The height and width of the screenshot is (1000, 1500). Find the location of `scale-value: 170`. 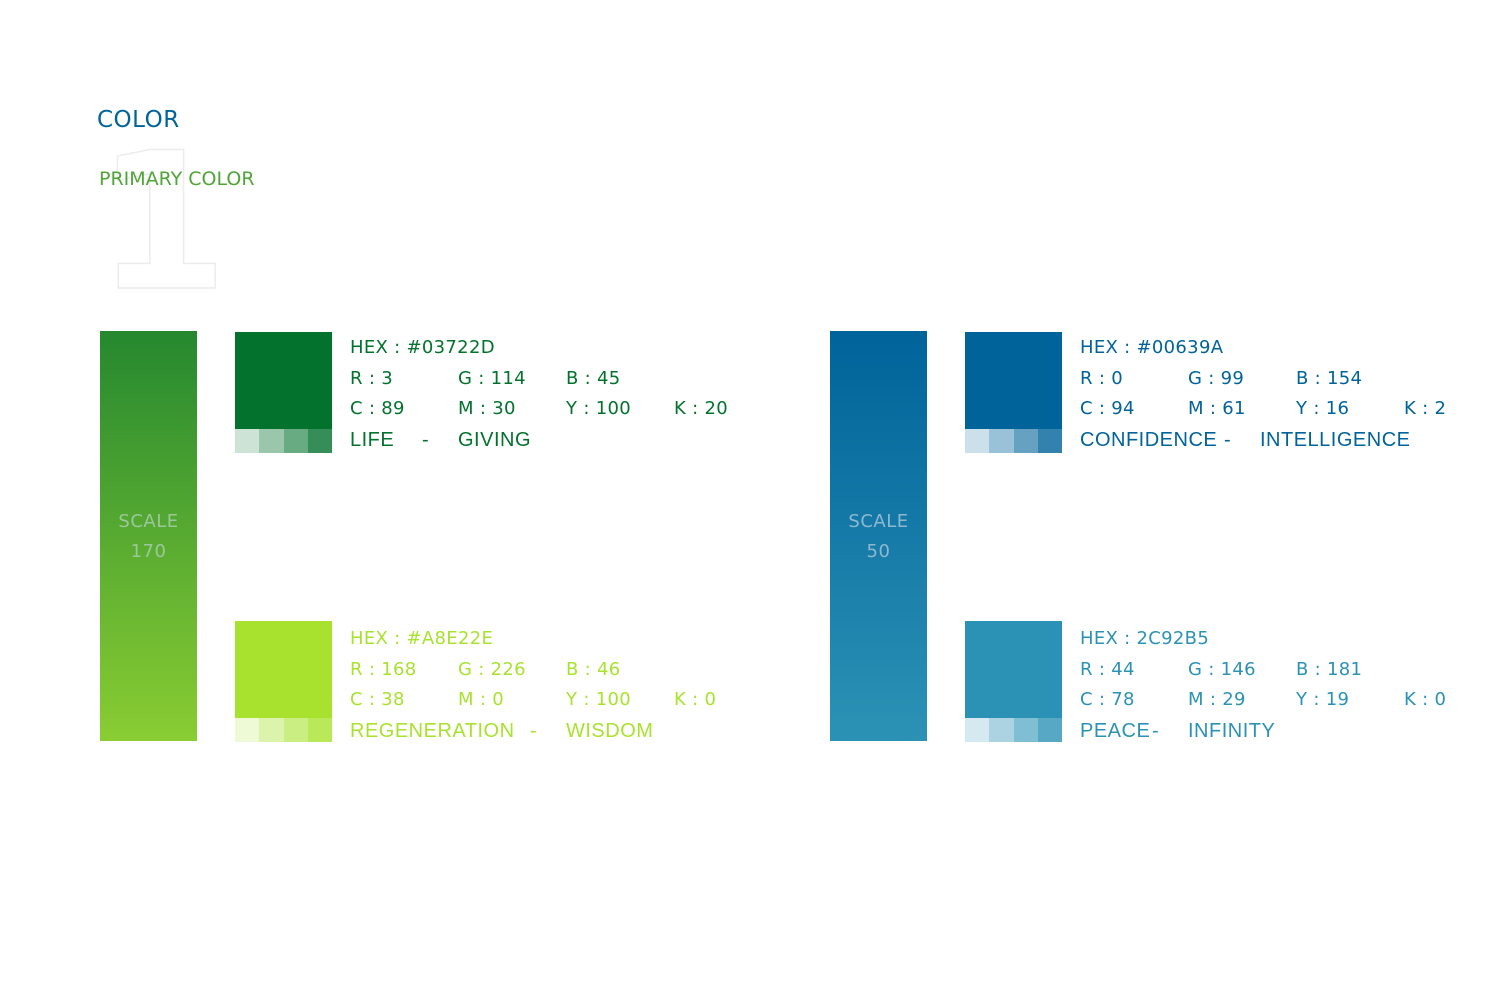

scale-value: 170 is located at coordinates (148, 551).